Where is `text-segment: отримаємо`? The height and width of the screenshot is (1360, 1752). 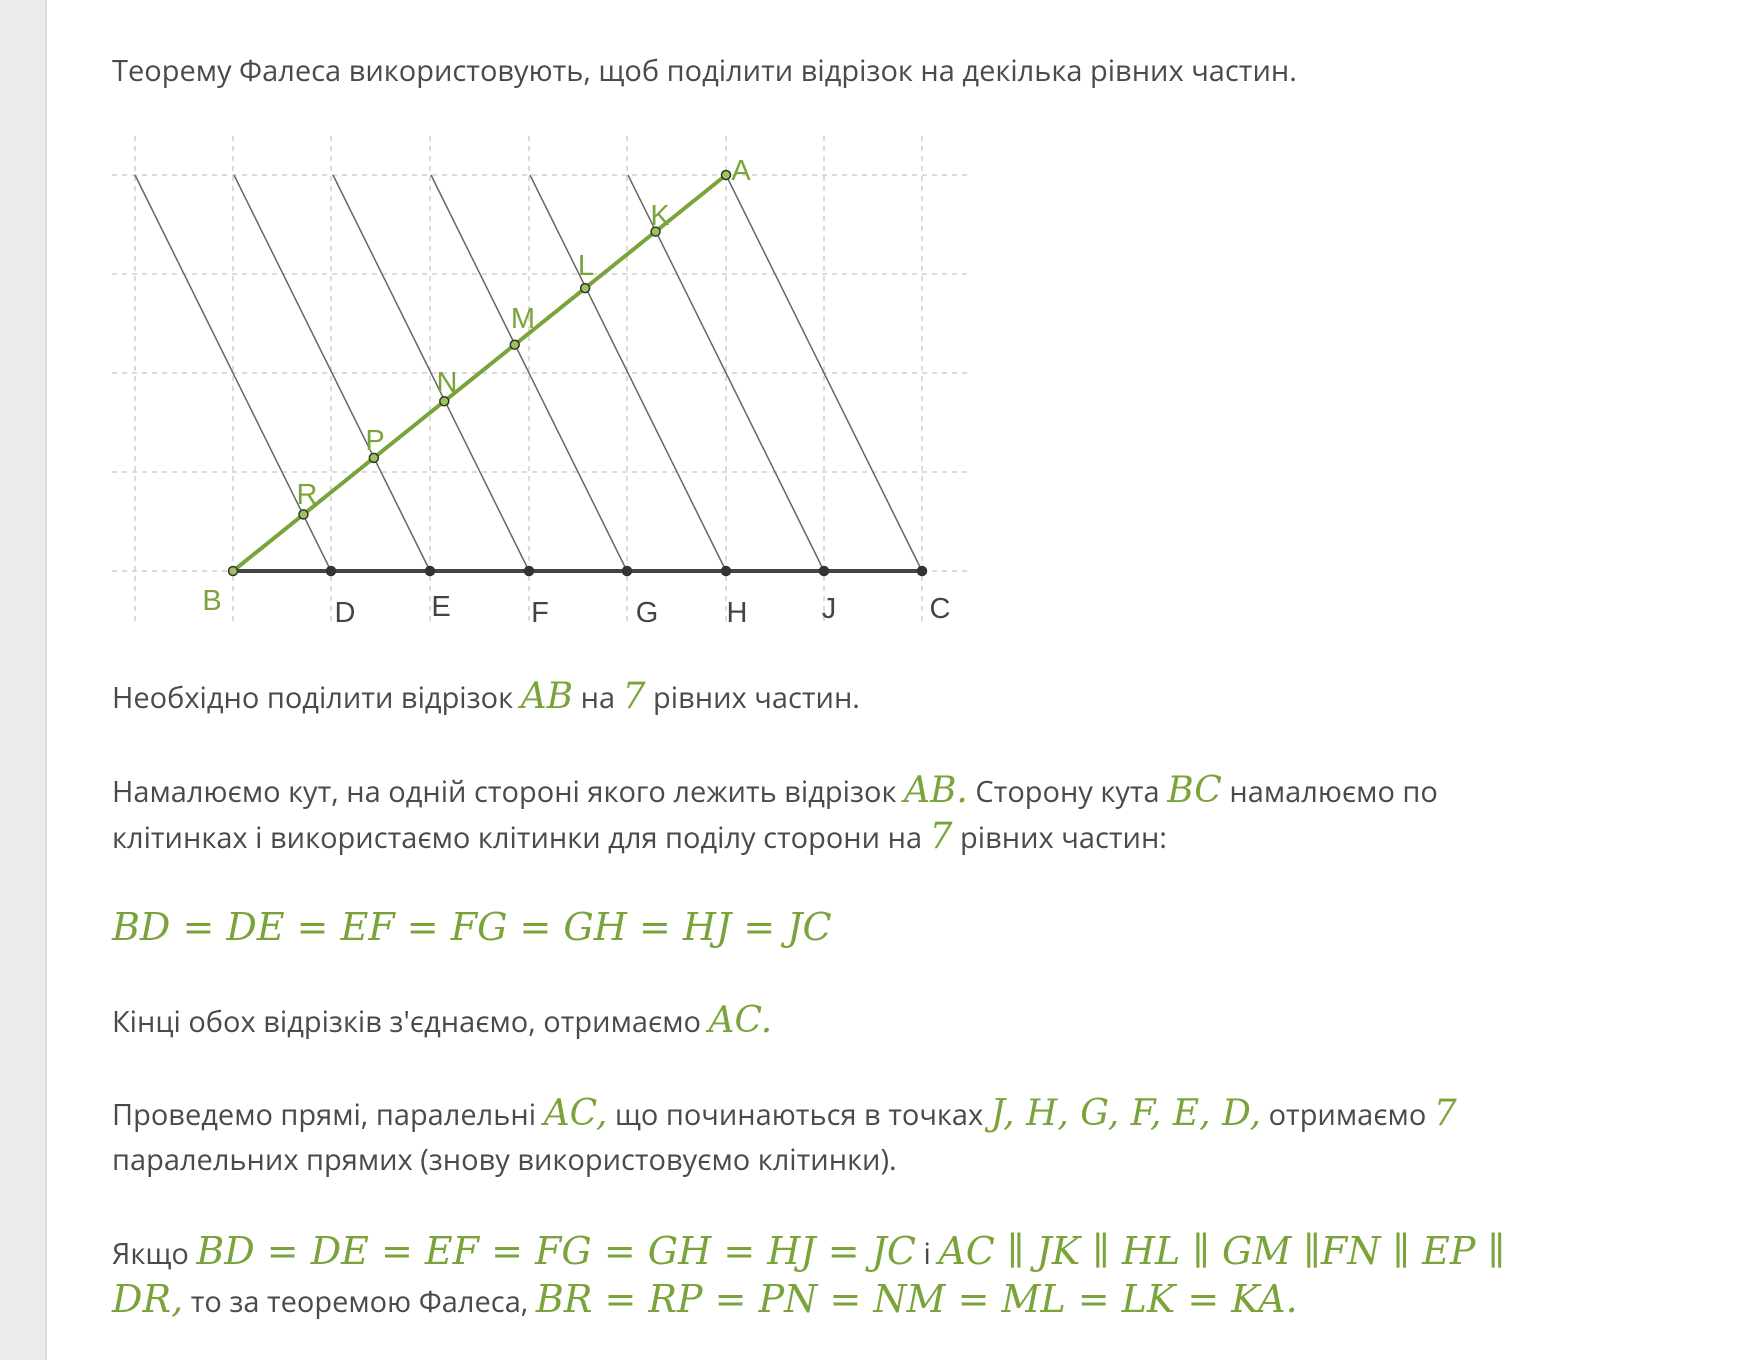
text-segment: отримаємо is located at coordinates (1347, 1114).